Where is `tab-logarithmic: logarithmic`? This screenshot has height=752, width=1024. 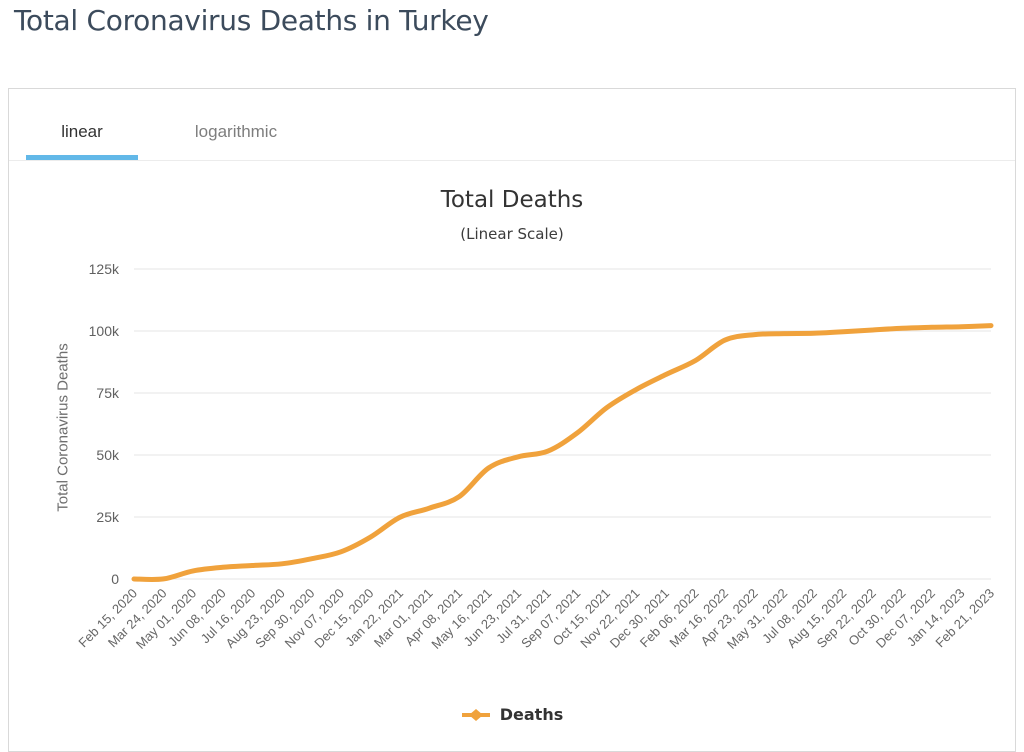 tab-logarithmic: logarithmic is located at coordinates (236, 134).